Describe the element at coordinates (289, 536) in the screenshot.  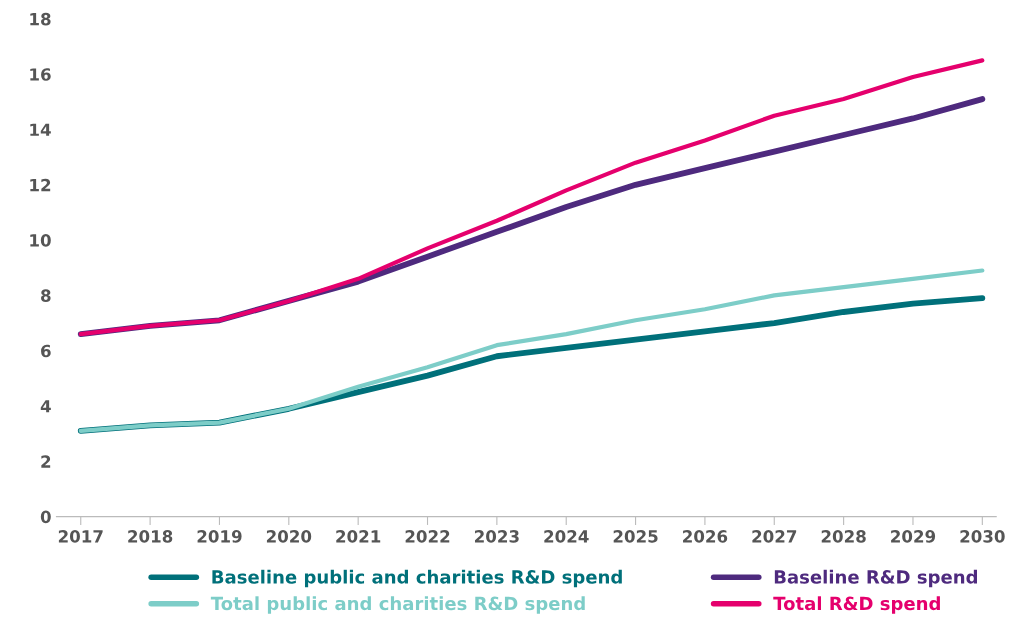
I see `x-tick-label: 2020` at that location.